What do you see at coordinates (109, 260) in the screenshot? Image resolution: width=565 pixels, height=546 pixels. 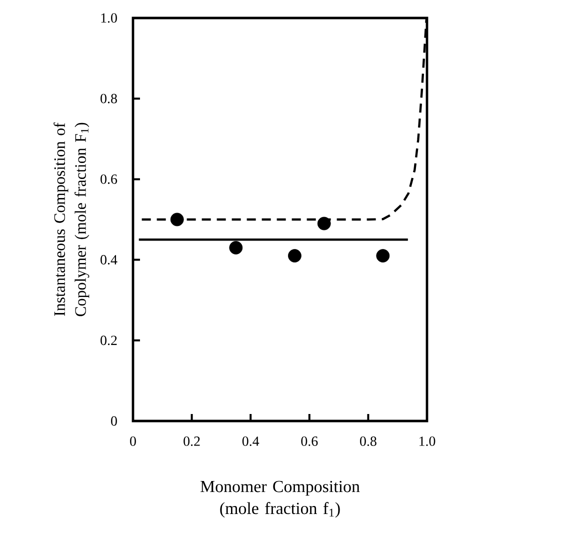 I see `y-tick-label: 0.4` at bounding box center [109, 260].